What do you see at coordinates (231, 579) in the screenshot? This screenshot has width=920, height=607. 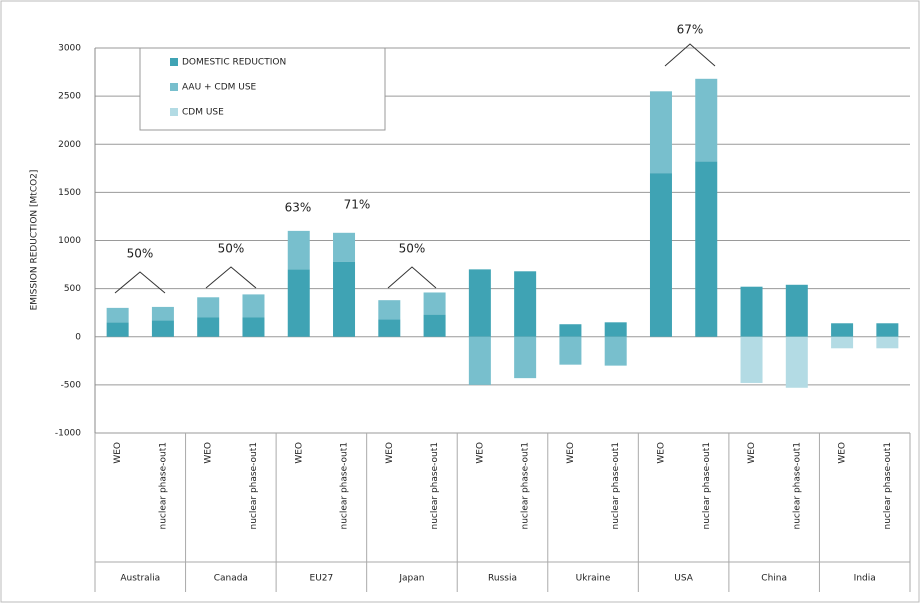 I see `group-label: Canada` at bounding box center [231, 579].